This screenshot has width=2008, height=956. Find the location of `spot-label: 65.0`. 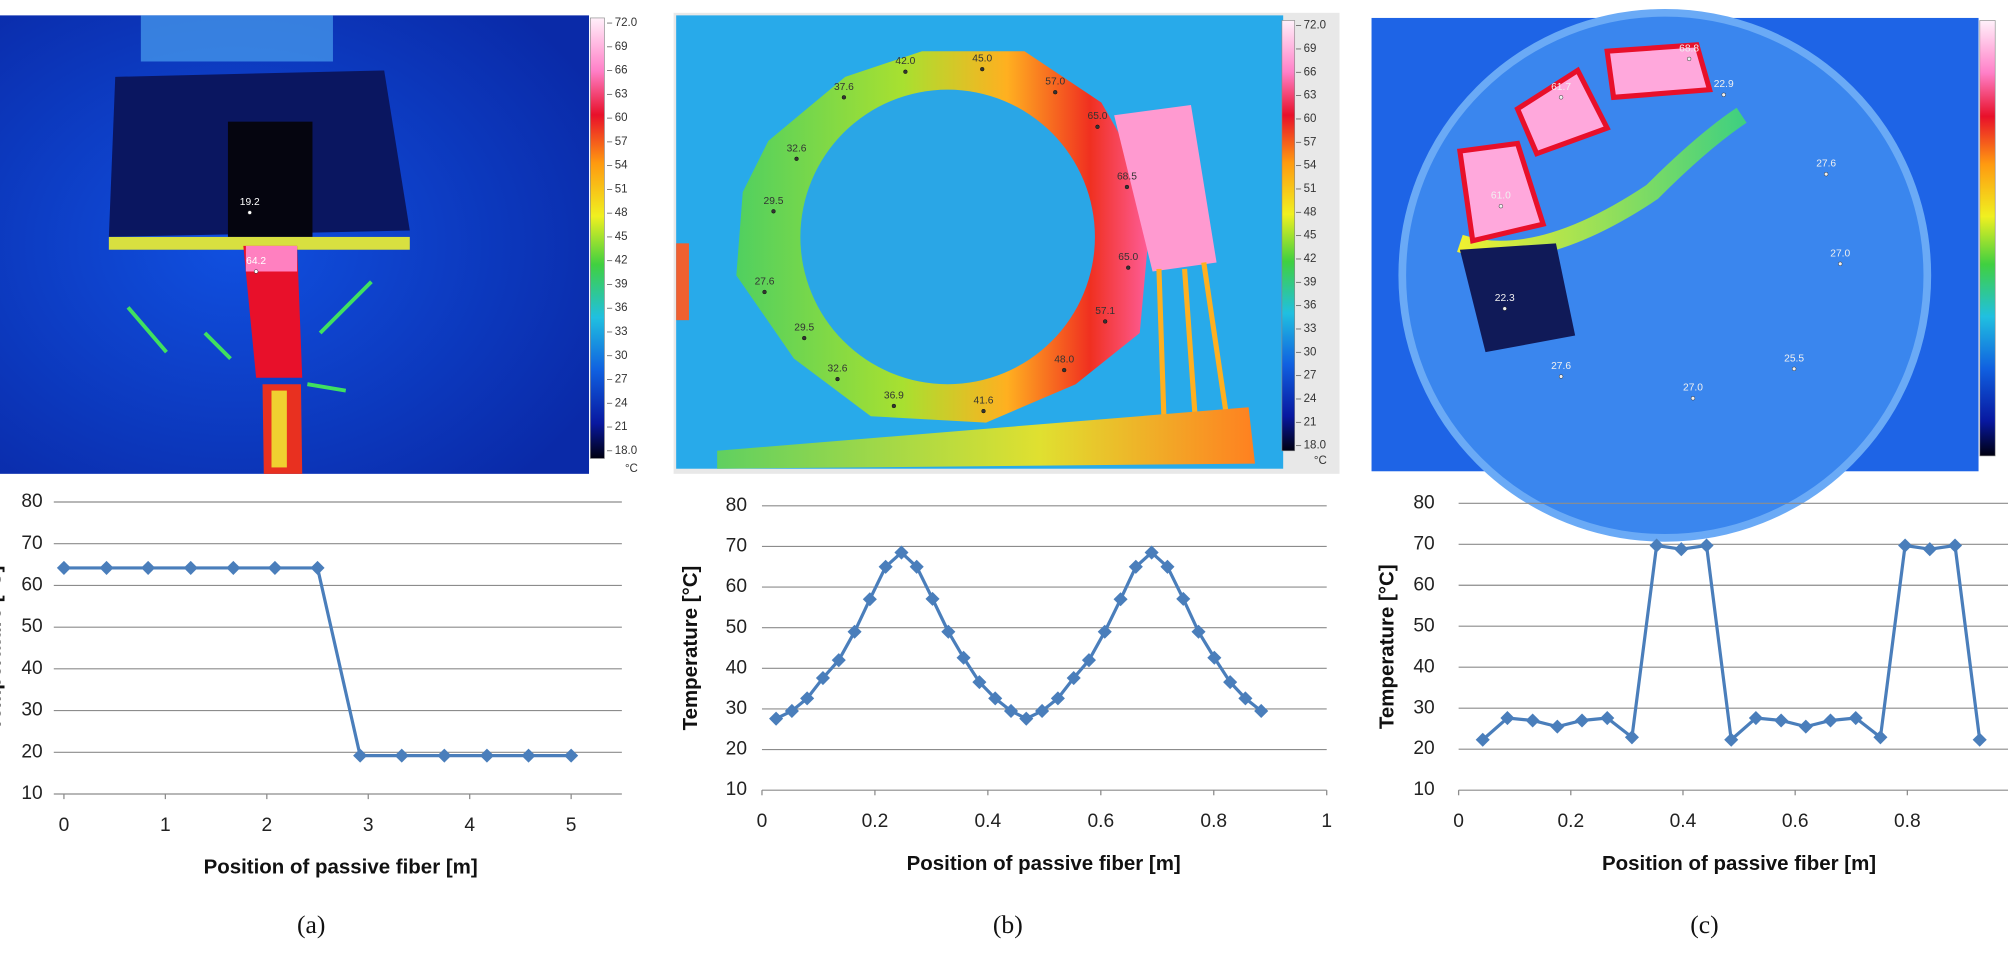

spot-label: 65.0 is located at coordinates (1128, 257).